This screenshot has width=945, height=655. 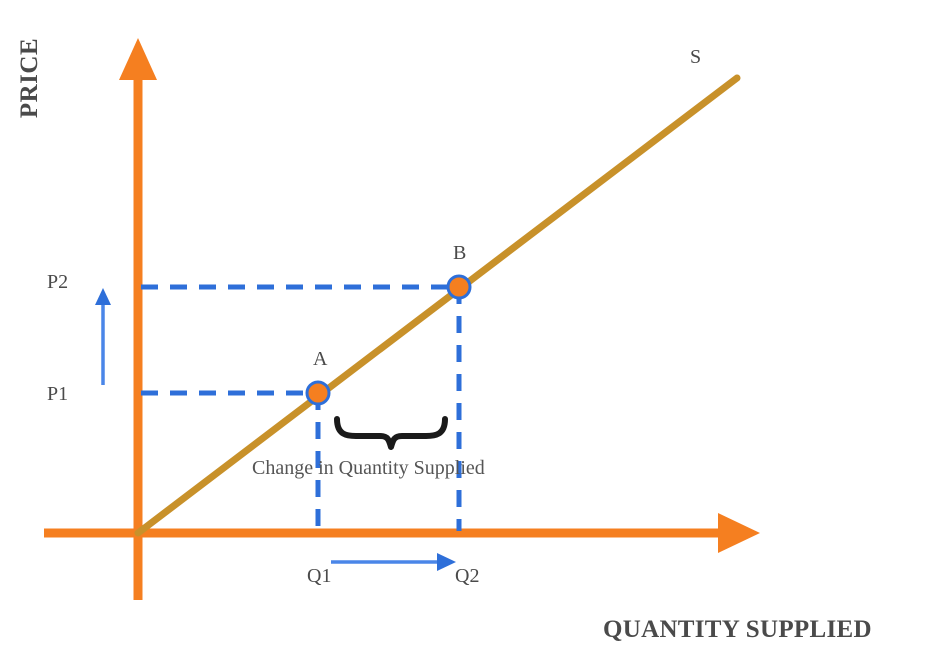 What do you see at coordinates (58, 394) in the screenshot?
I see `tick-label-p1: P1` at bounding box center [58, 394].